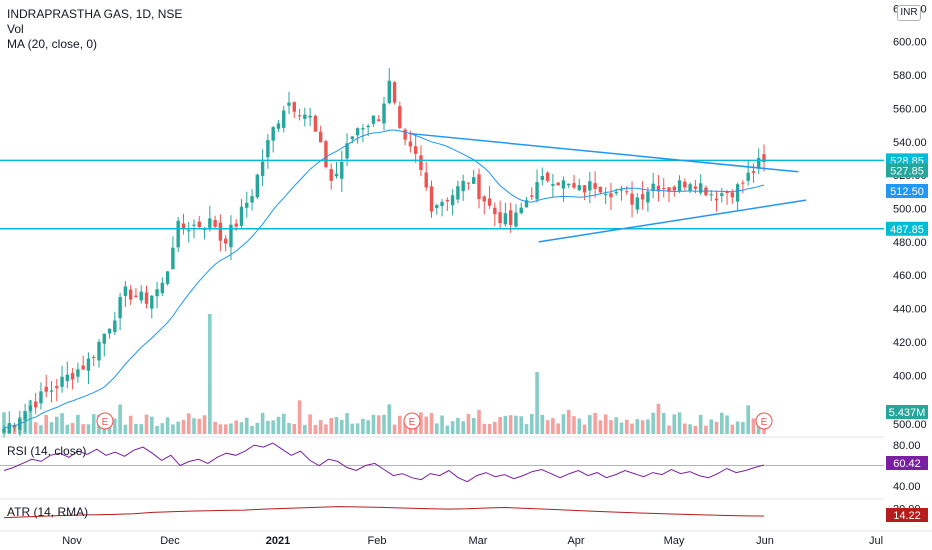 The height and width of the screenshot is (550, 932). I want to click on volume-legend-label: Vol, so click(15, 29).